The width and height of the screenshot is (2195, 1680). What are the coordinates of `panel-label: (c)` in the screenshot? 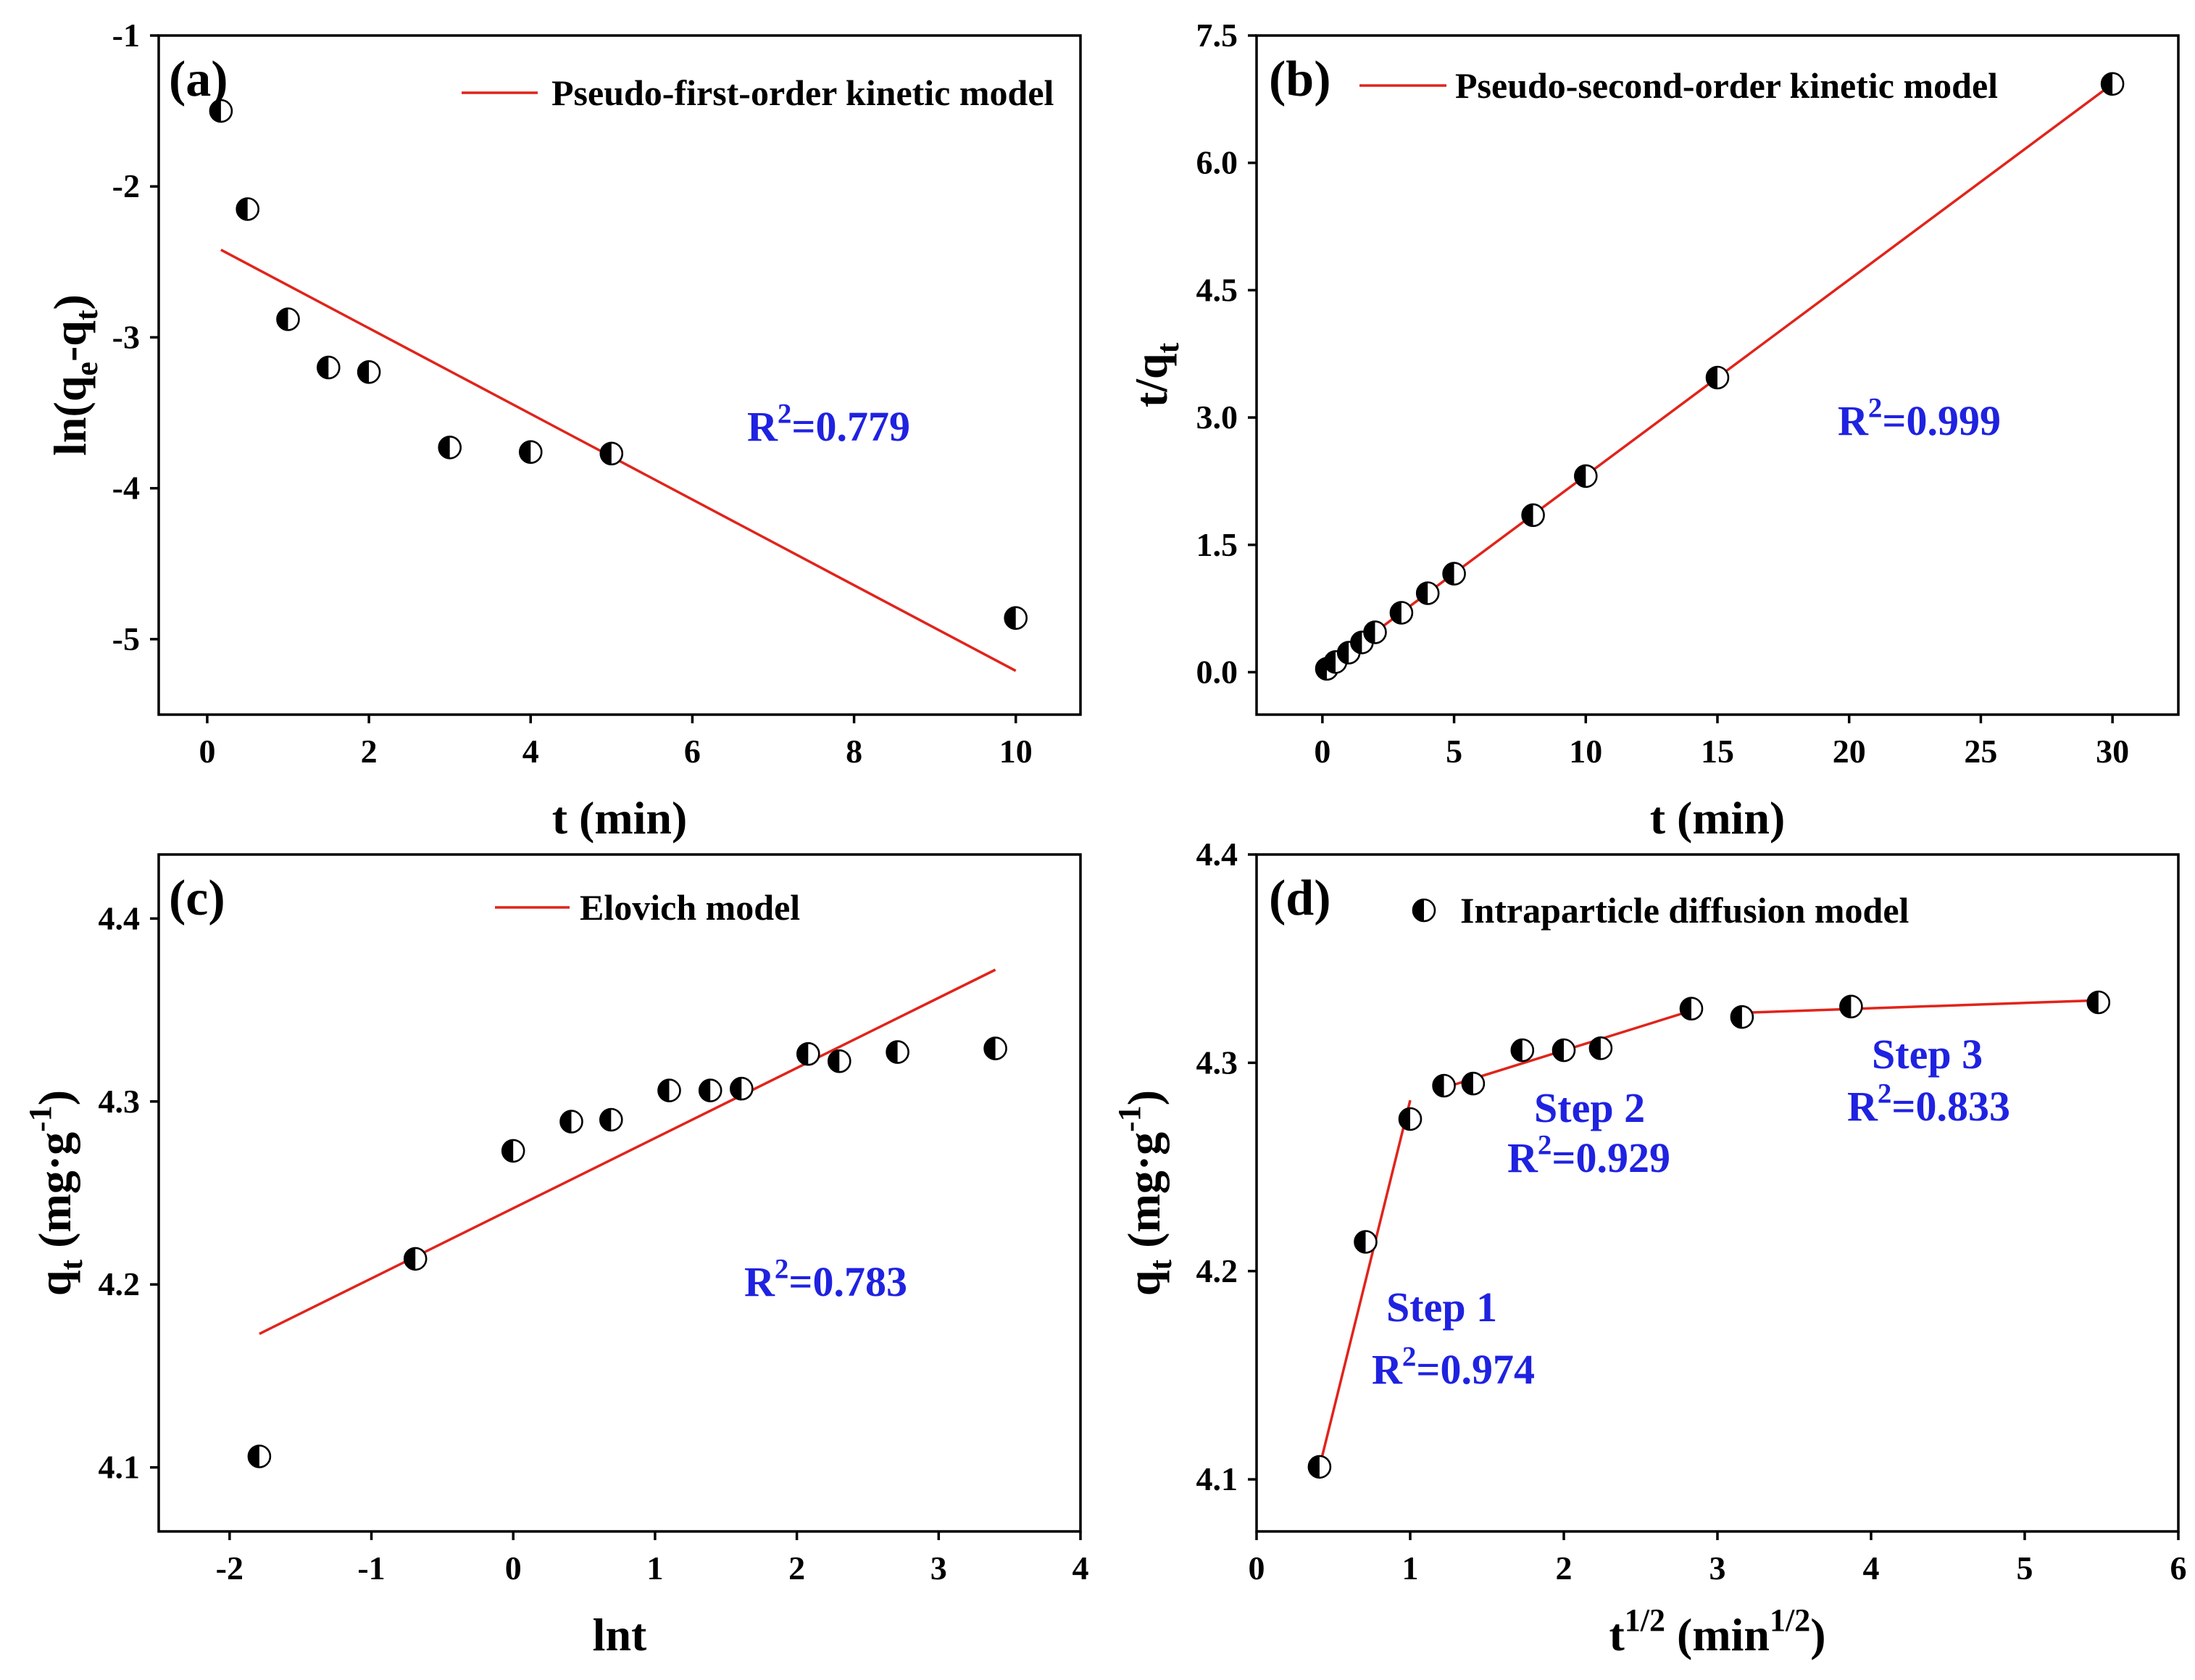 It's located at (197, 898).